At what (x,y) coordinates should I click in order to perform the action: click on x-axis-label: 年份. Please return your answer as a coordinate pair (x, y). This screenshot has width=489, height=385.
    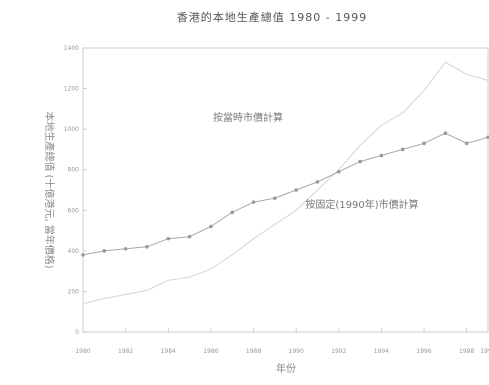
    Looking at the image, I should click on (286, 368).